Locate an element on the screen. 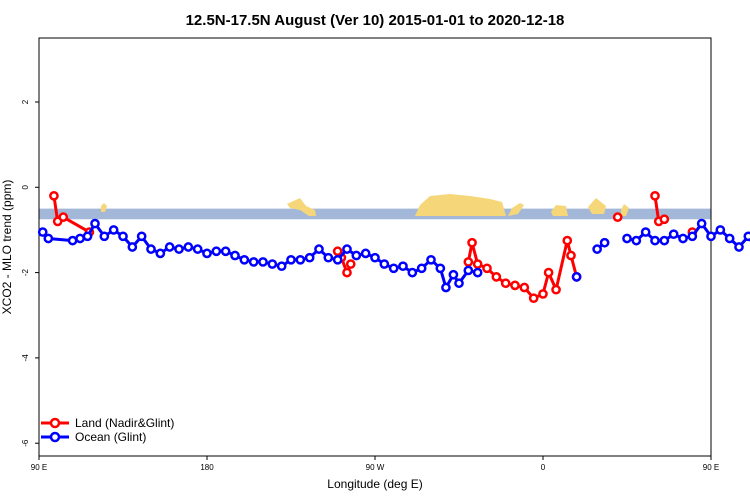  y-tick-label-2: -2 is located at coordinates (25, 272).